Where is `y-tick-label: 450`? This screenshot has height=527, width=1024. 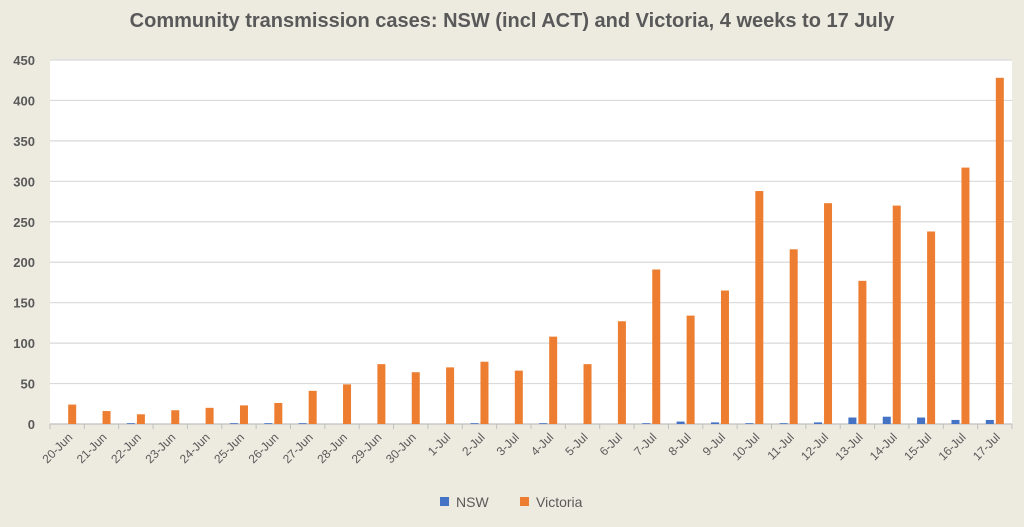
y-tick-label: 450 is located at coordinates (24, 60).